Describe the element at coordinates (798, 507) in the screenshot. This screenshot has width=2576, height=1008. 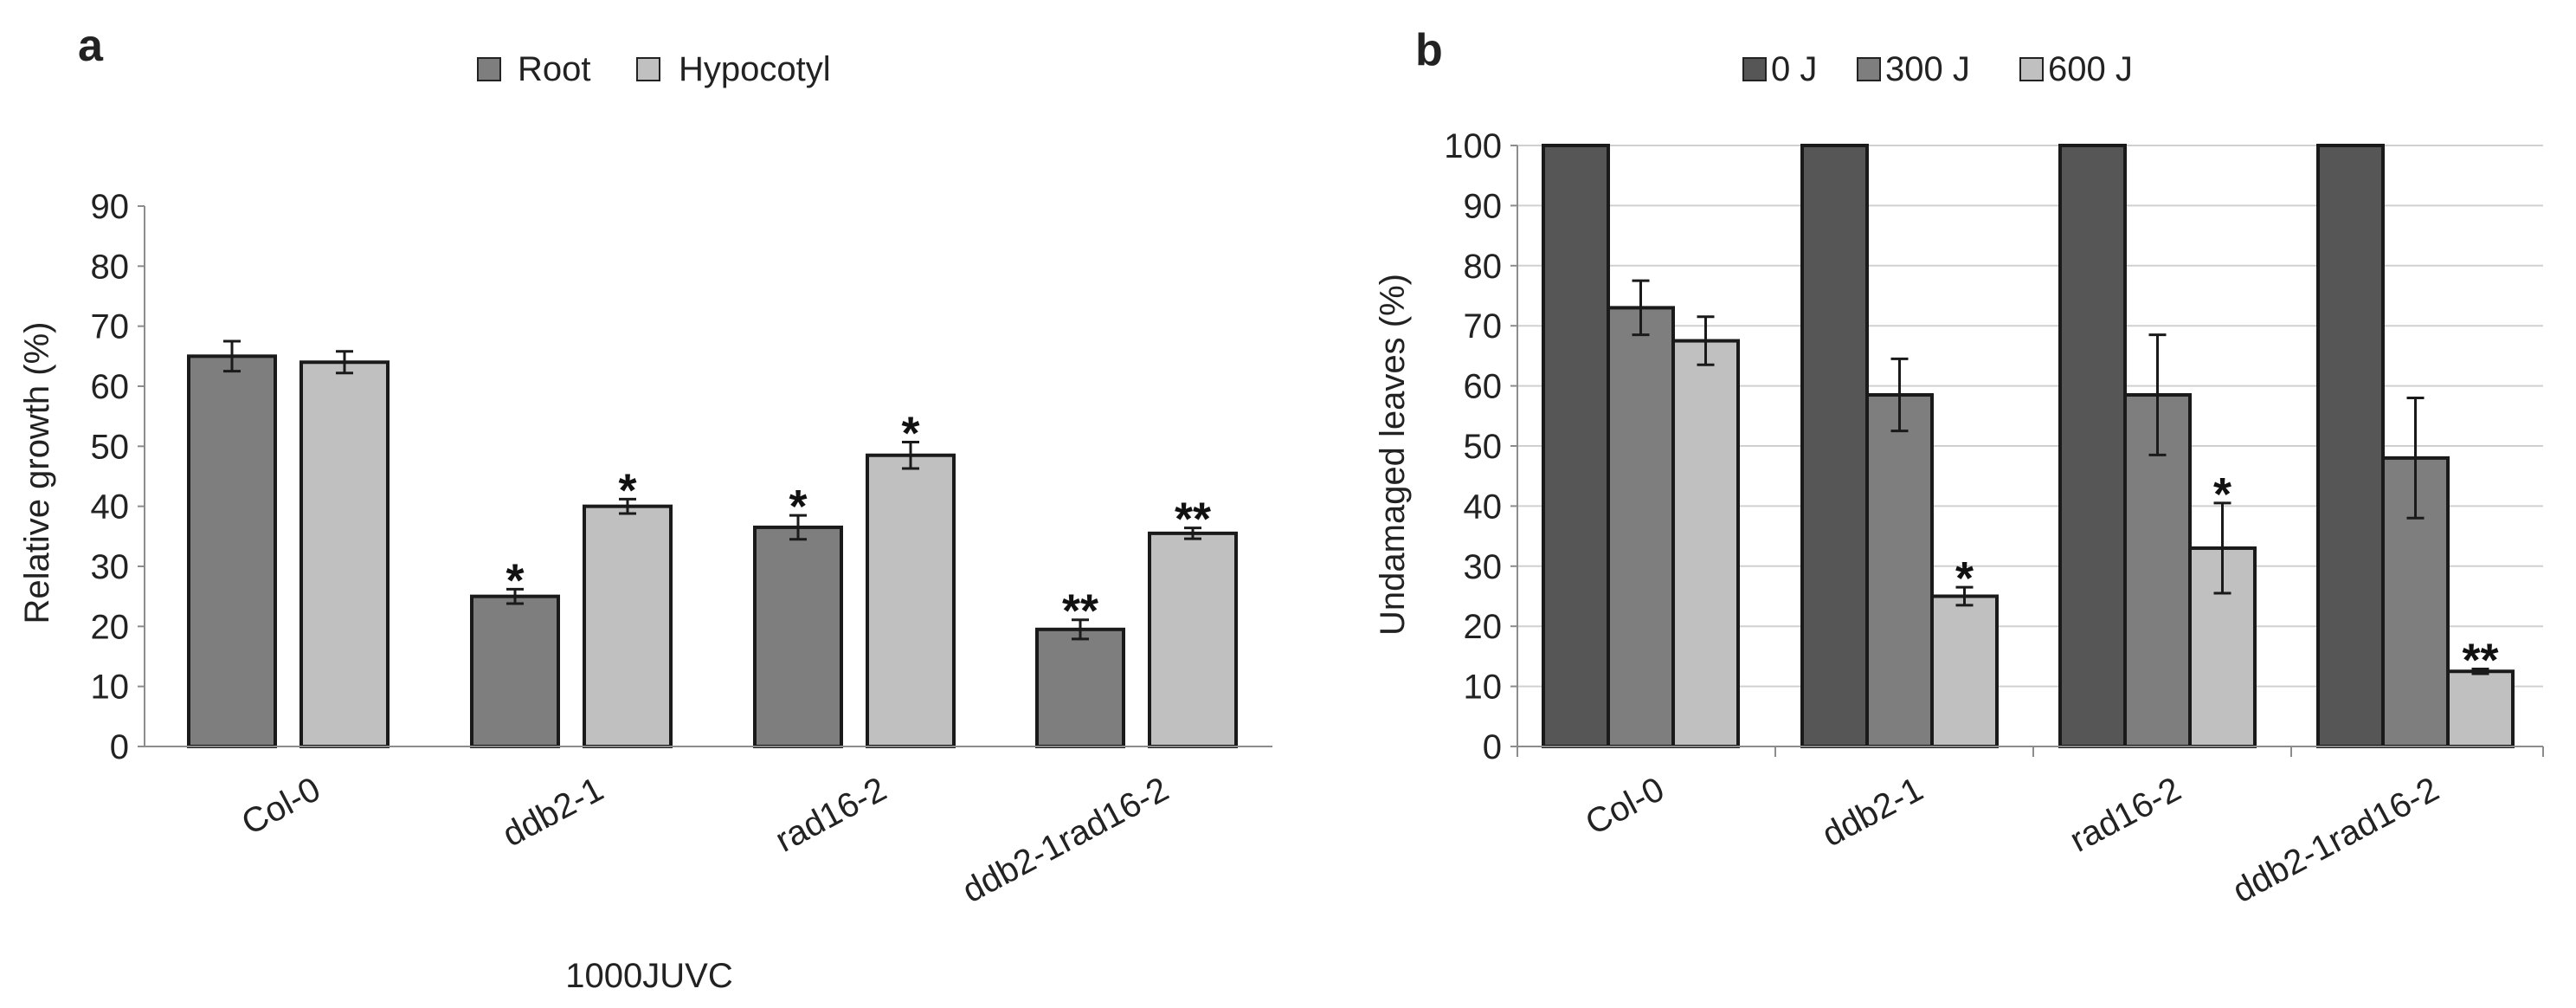
I see `significance-mark-root-rad16-2: *` at that location.